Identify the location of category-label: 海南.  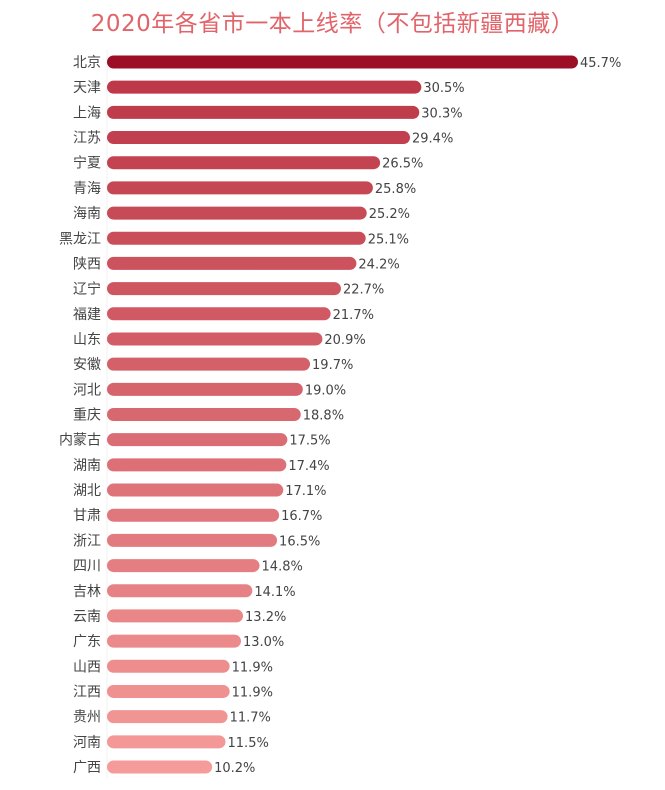
(87, 214).